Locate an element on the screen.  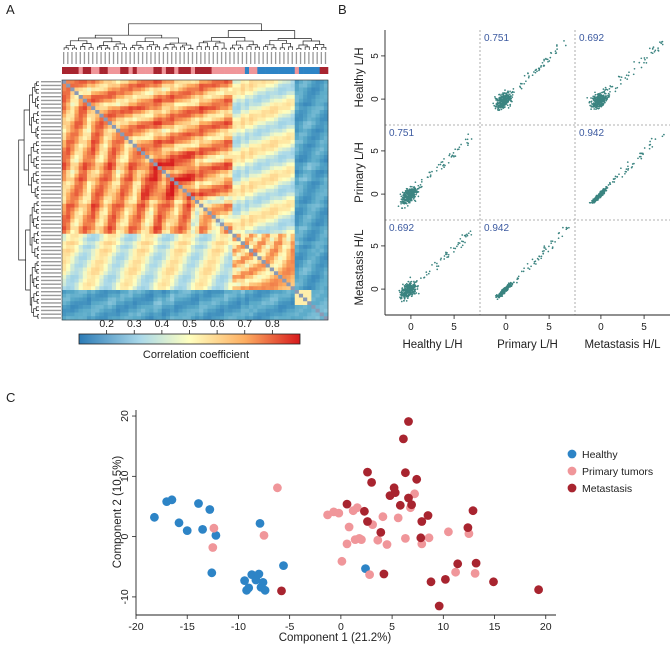
sample-group-cell is located at coordinates (247, 70).